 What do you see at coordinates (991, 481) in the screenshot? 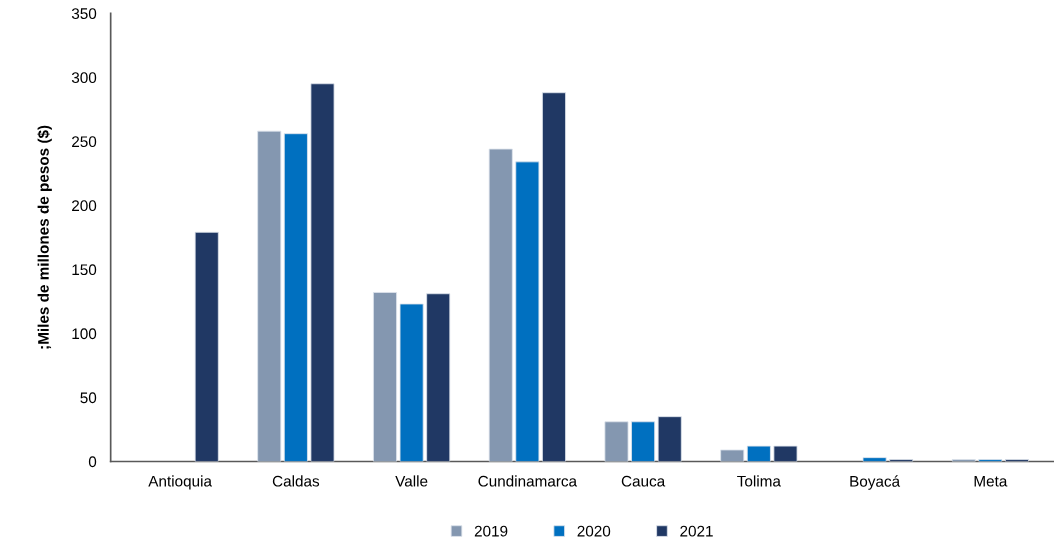
I see `x-tick-label: Meta` at bounding box center [991, 481].